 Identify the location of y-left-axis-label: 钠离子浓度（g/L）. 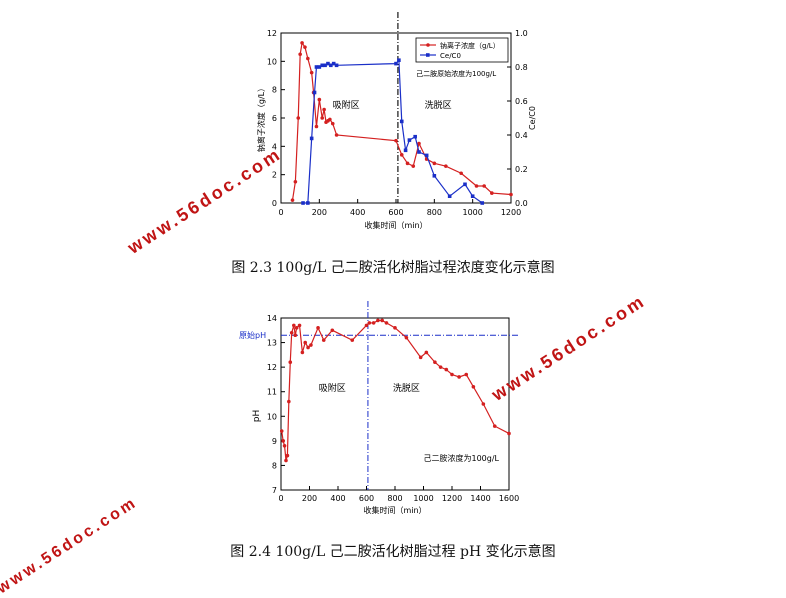
(261, 118).